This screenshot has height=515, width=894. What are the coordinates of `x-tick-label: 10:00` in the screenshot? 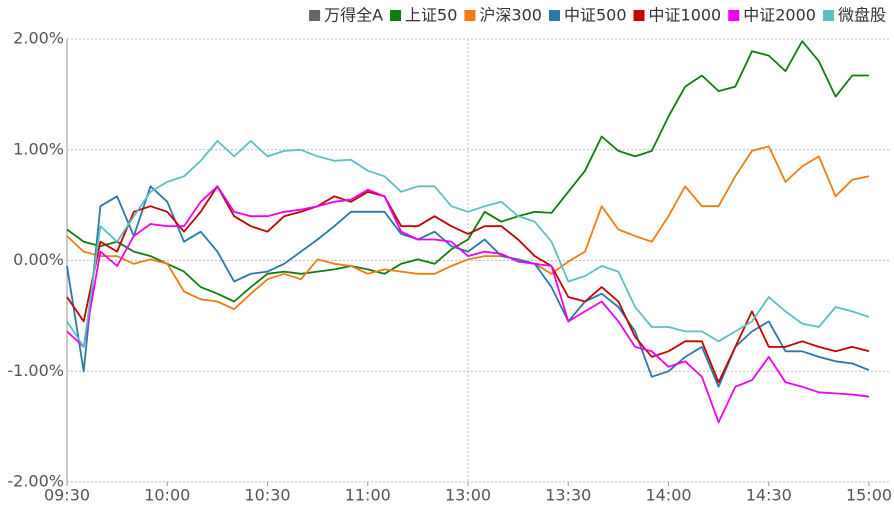 It's located at (167, 495).